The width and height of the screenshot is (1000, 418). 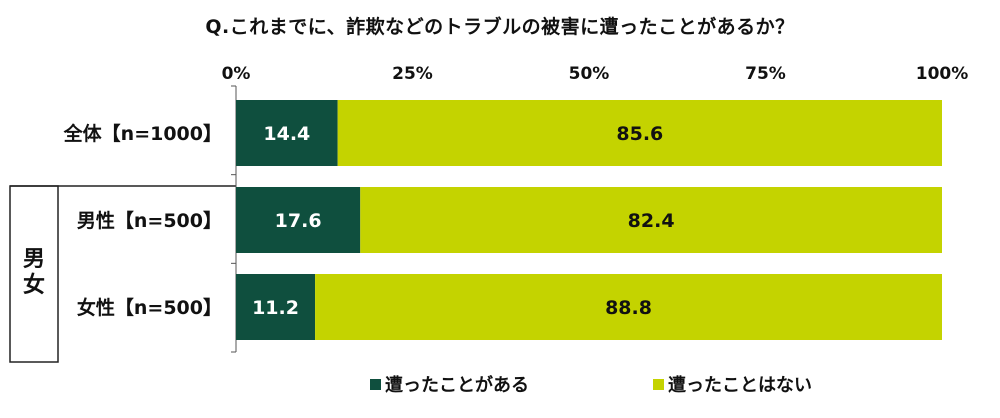 I want to click on row-label: 女性【n=500】, so click(x=149, y=307).